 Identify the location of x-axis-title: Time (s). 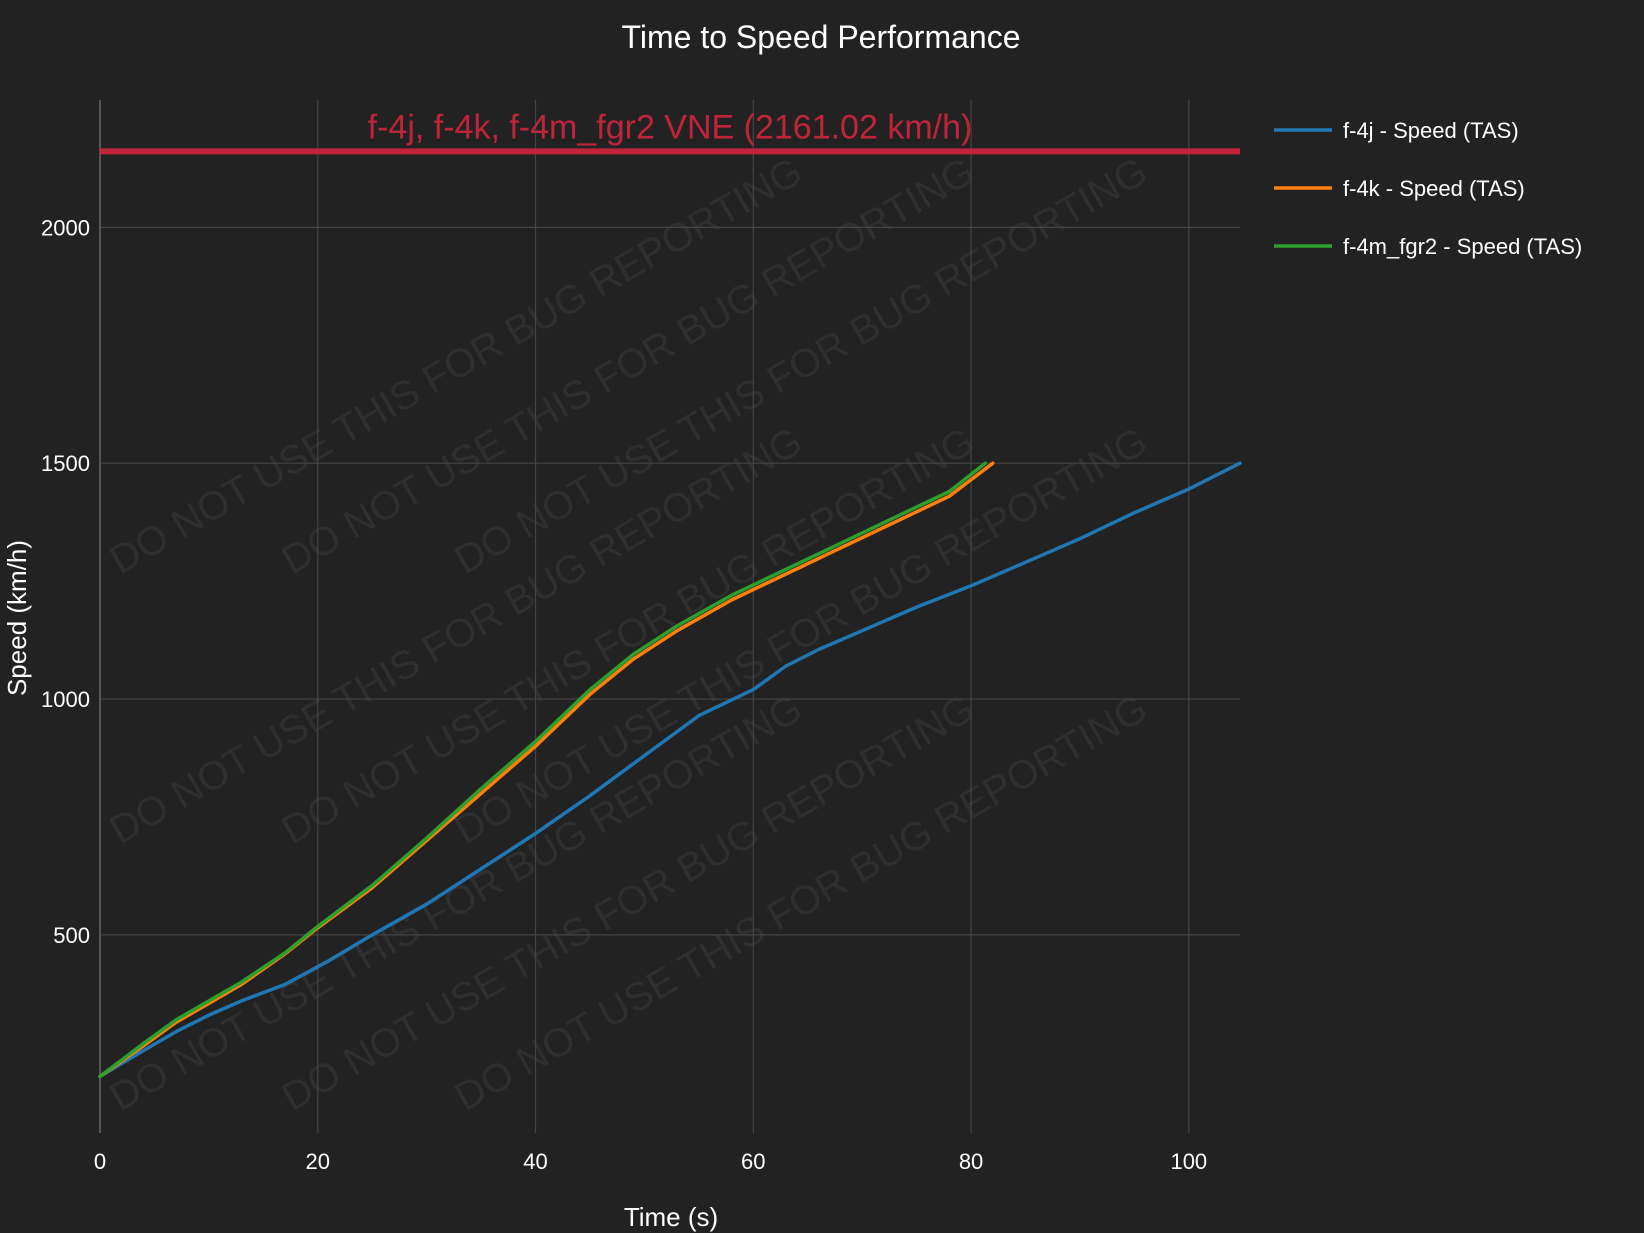
(671, 1217).